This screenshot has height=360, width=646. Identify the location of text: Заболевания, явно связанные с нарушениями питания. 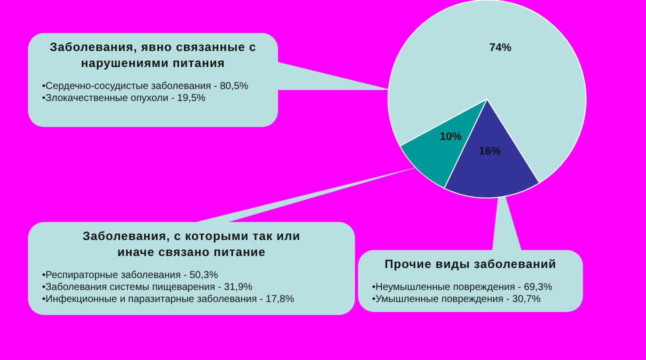
(153, 55).